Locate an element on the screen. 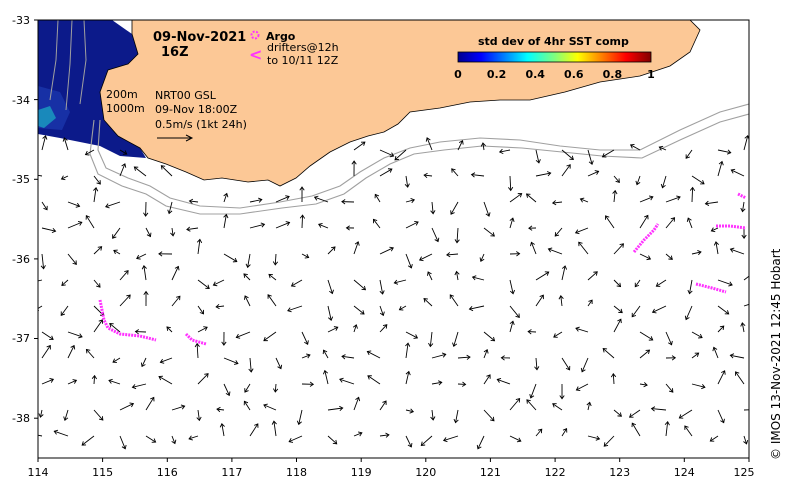 Image resolution: width=790 pixels, height=492 pixels. y-tick-36: -36 is located at coordinates (21, 259).